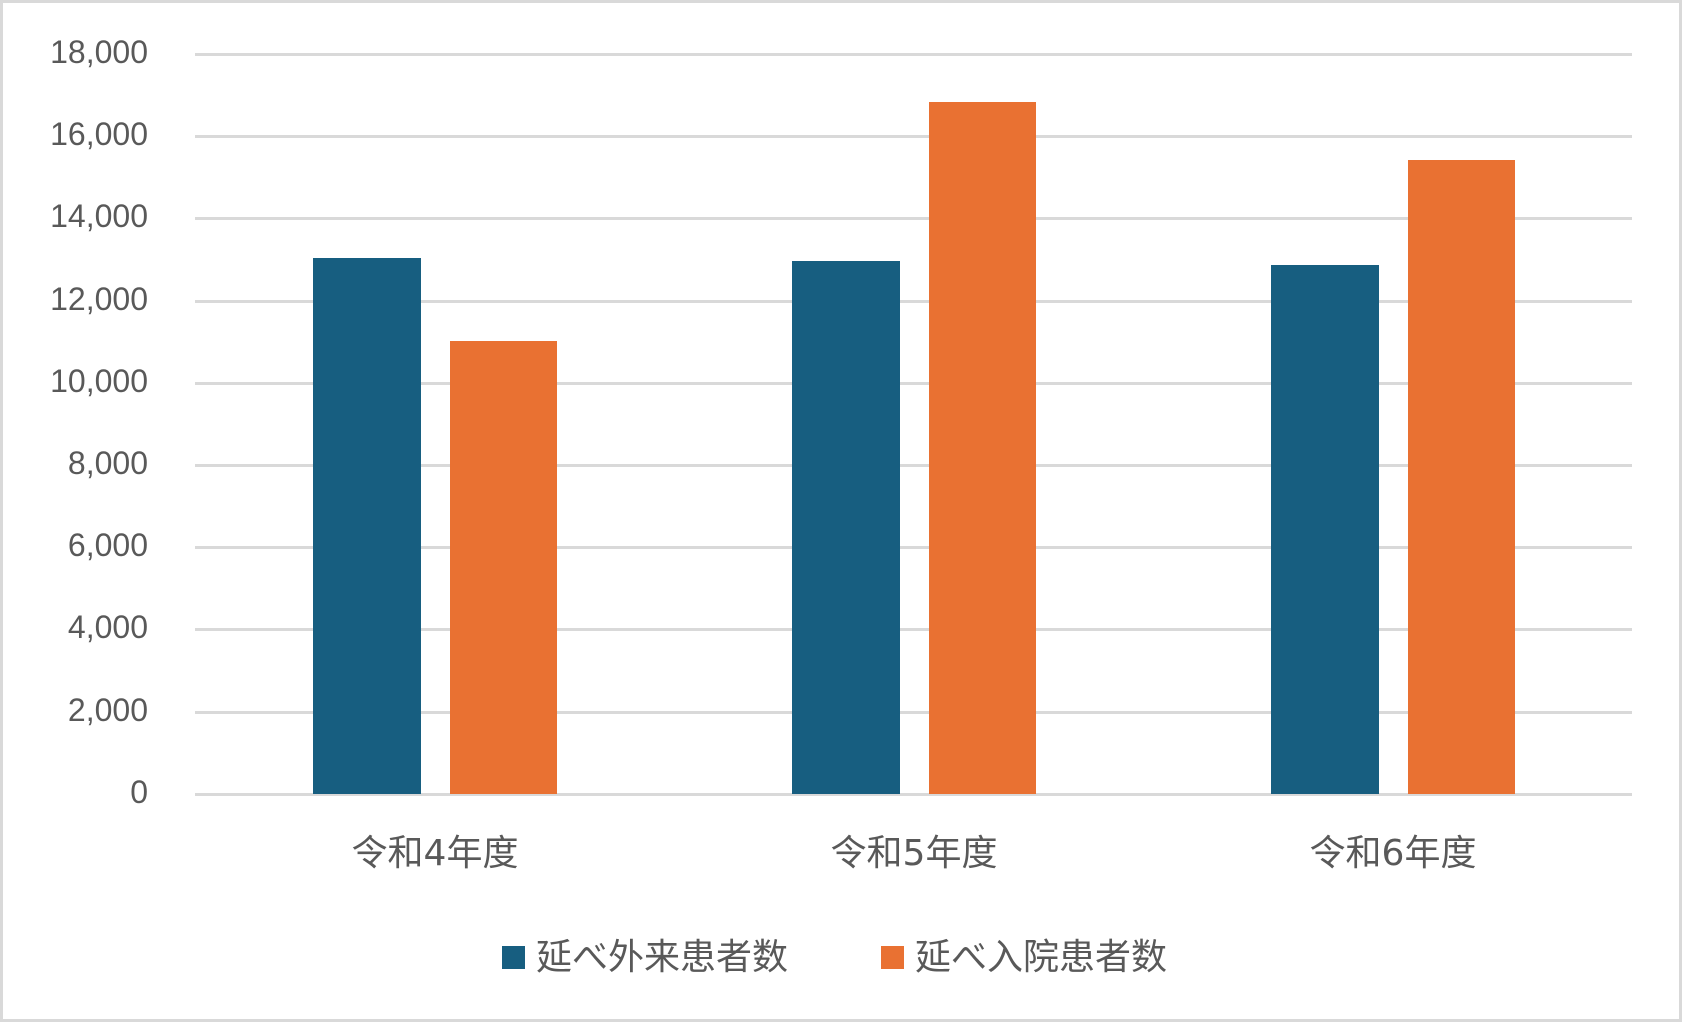  Describe the element at coordinates (107, 463) in the screenshot. I see `y-tick-label: 8,000` at that location.